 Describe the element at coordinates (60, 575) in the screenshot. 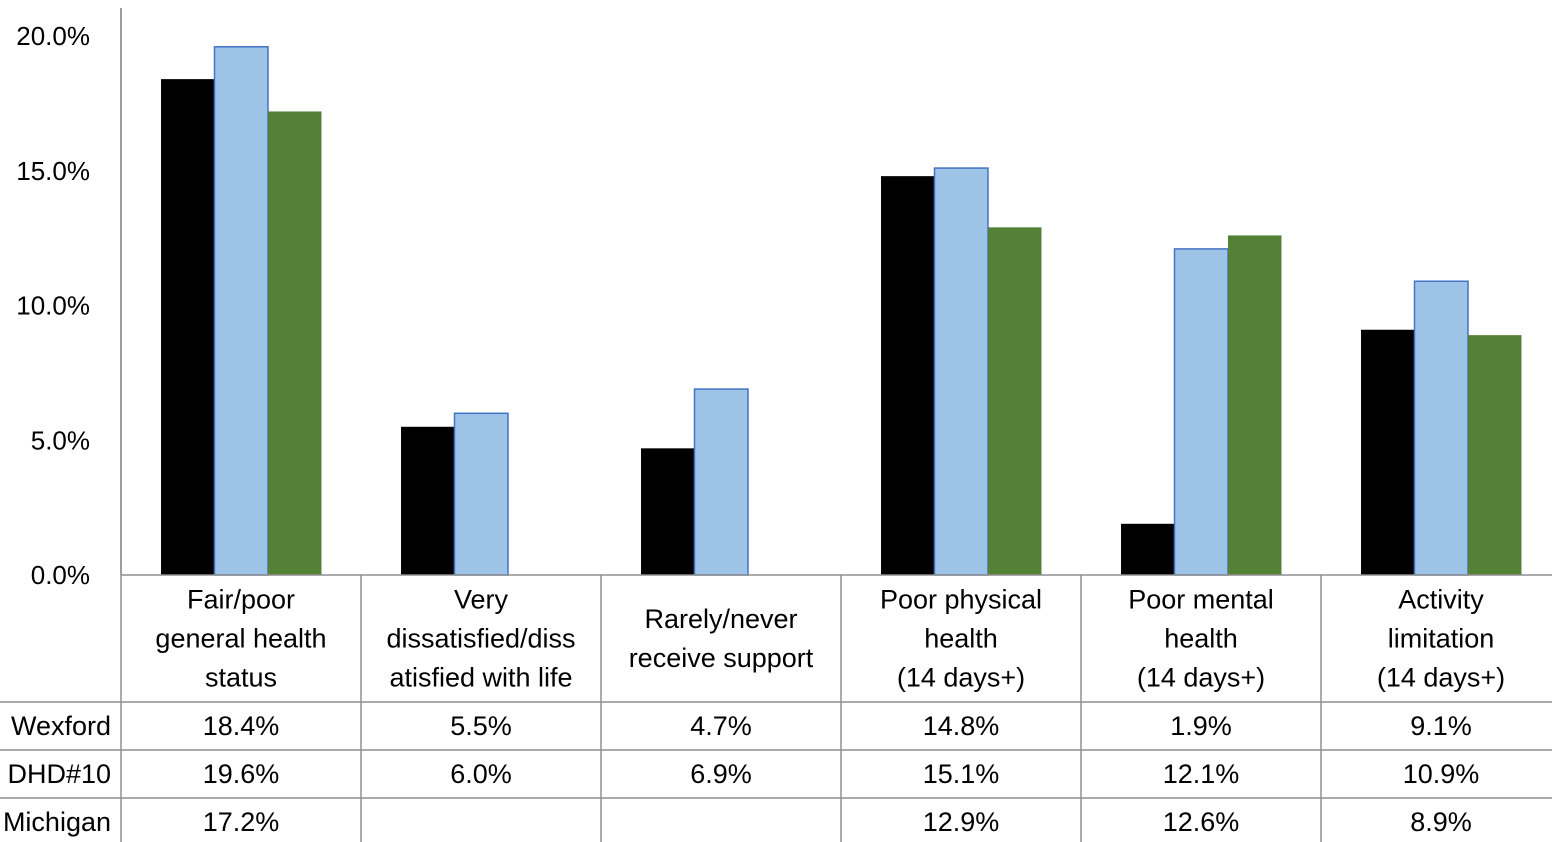

I see `y-tick-label: 0.0%` at that location.